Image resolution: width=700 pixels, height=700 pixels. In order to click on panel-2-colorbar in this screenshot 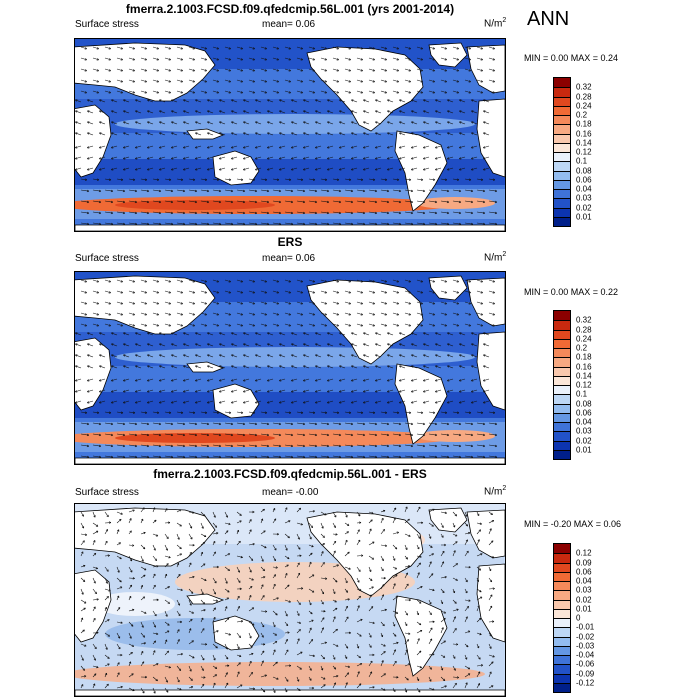, I will do `click(562, 385)`.